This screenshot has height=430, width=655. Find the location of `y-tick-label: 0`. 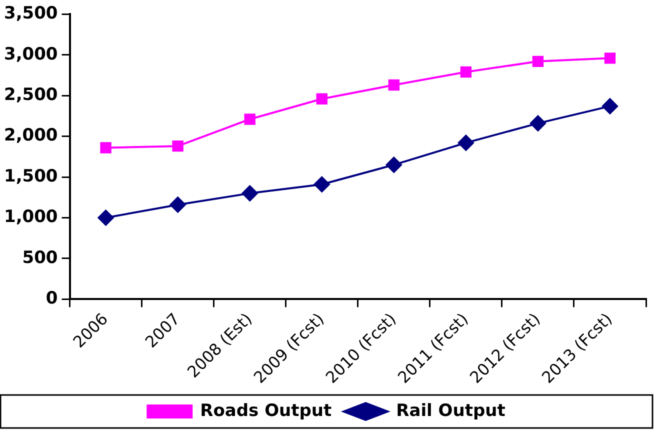

y-tick-label: 0 is located at coordinates (52, 298).